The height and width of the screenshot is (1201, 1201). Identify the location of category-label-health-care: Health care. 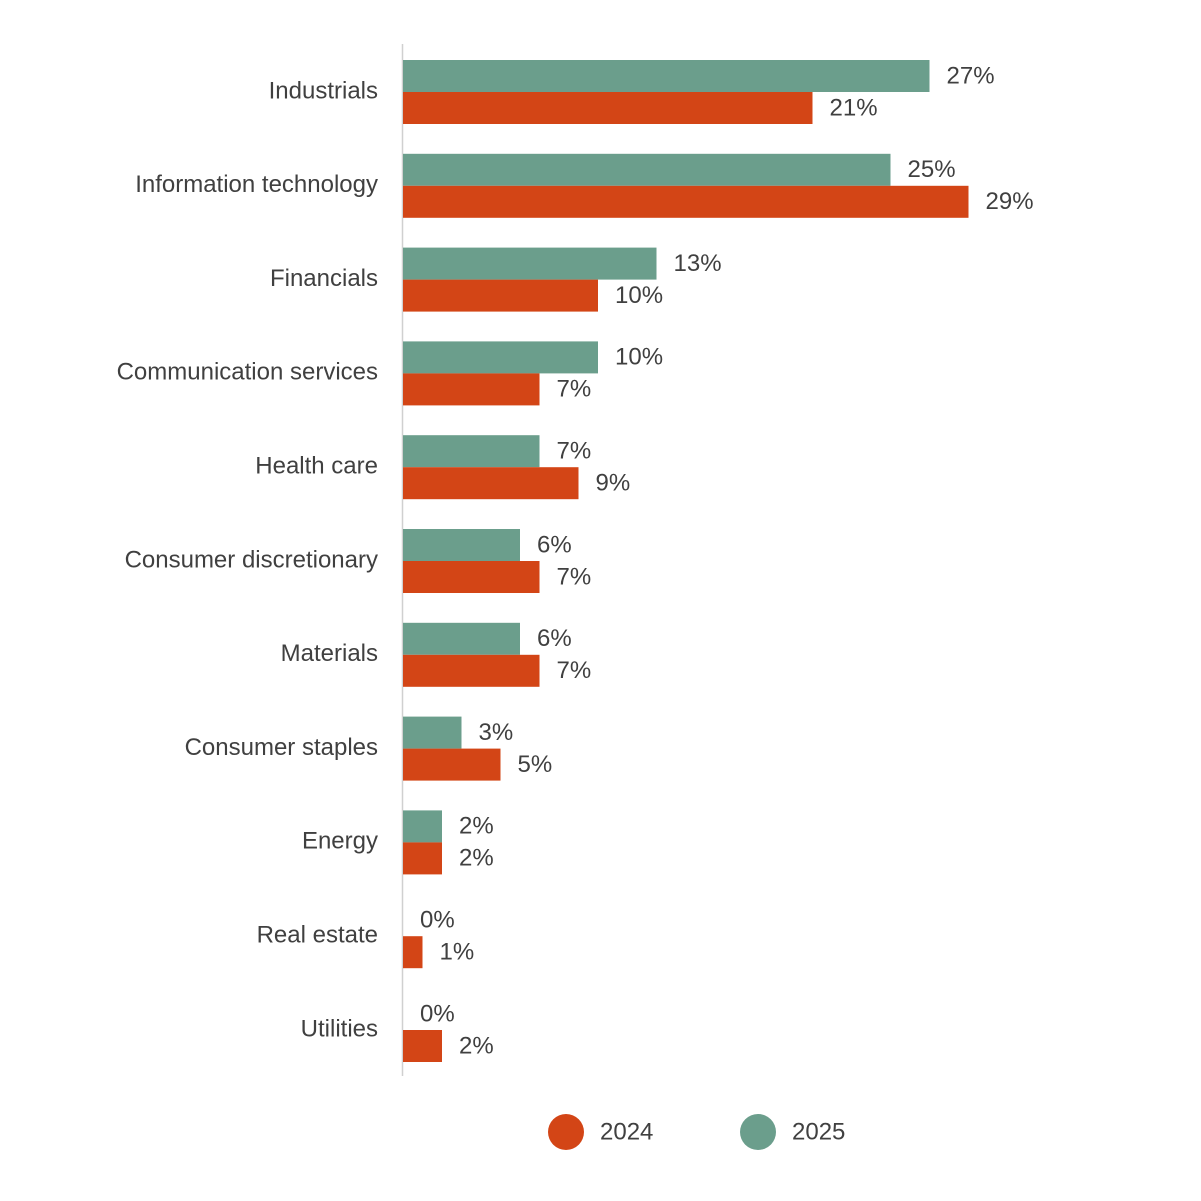
(316, 466).